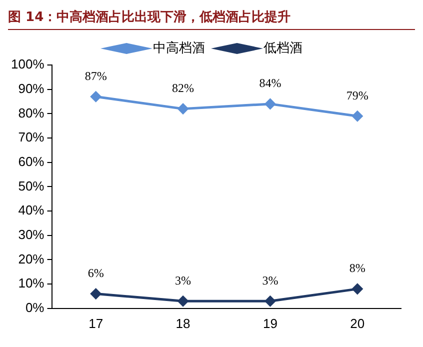 The image size is (423, 347). Describe the element at coordinates (31, 112) in the screenshot. I see `y-tick-label: 80%` at that location.